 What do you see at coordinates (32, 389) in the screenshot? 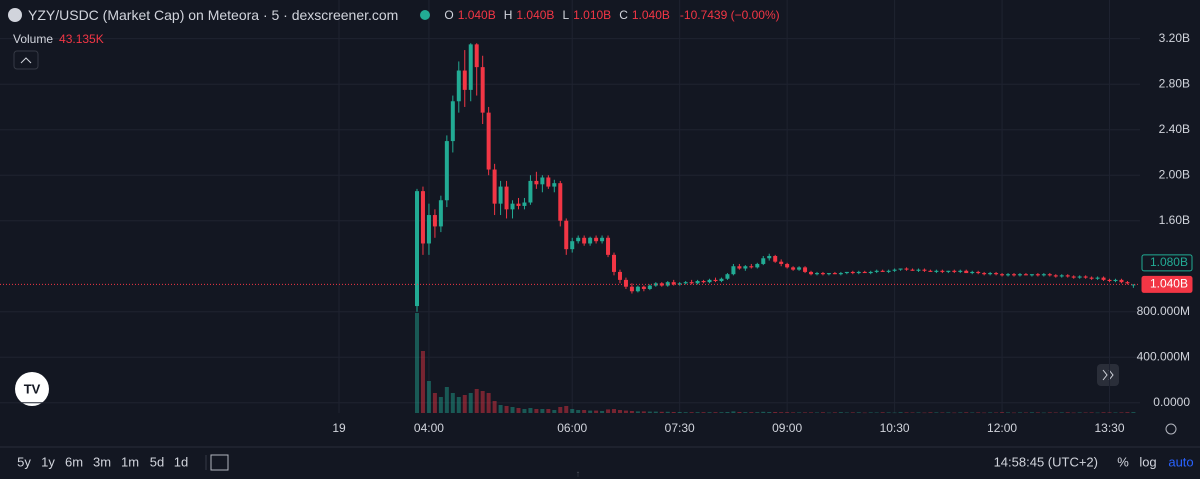
I see `tv-logo` at bounding box center [32, 389].